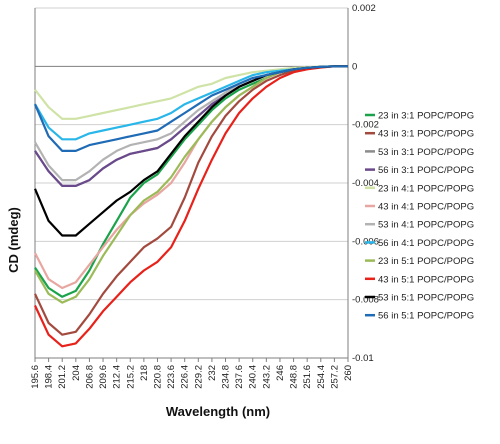 The width and height of the screenshot is (500, 444). What do you see at coordinates (218, 411) in the screenshot?
I see `x-axis-title: Wavelength (nm)` at bounding box center [218, 411].